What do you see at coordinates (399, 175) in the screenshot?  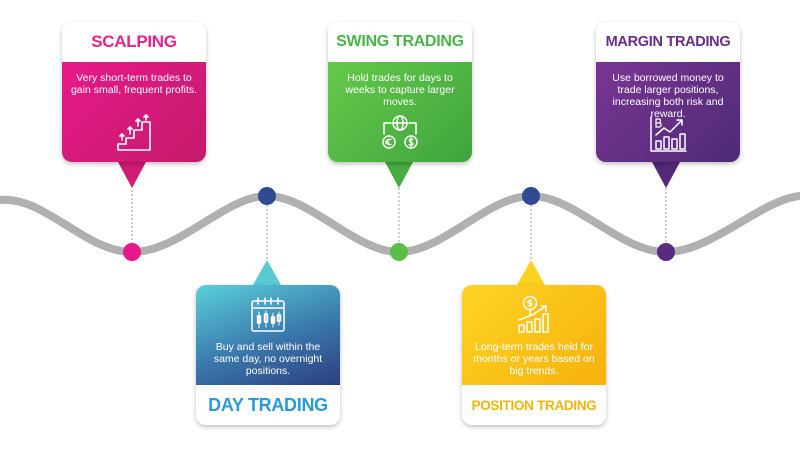 I see `pointer-swing` at bounding box center [399, 175].